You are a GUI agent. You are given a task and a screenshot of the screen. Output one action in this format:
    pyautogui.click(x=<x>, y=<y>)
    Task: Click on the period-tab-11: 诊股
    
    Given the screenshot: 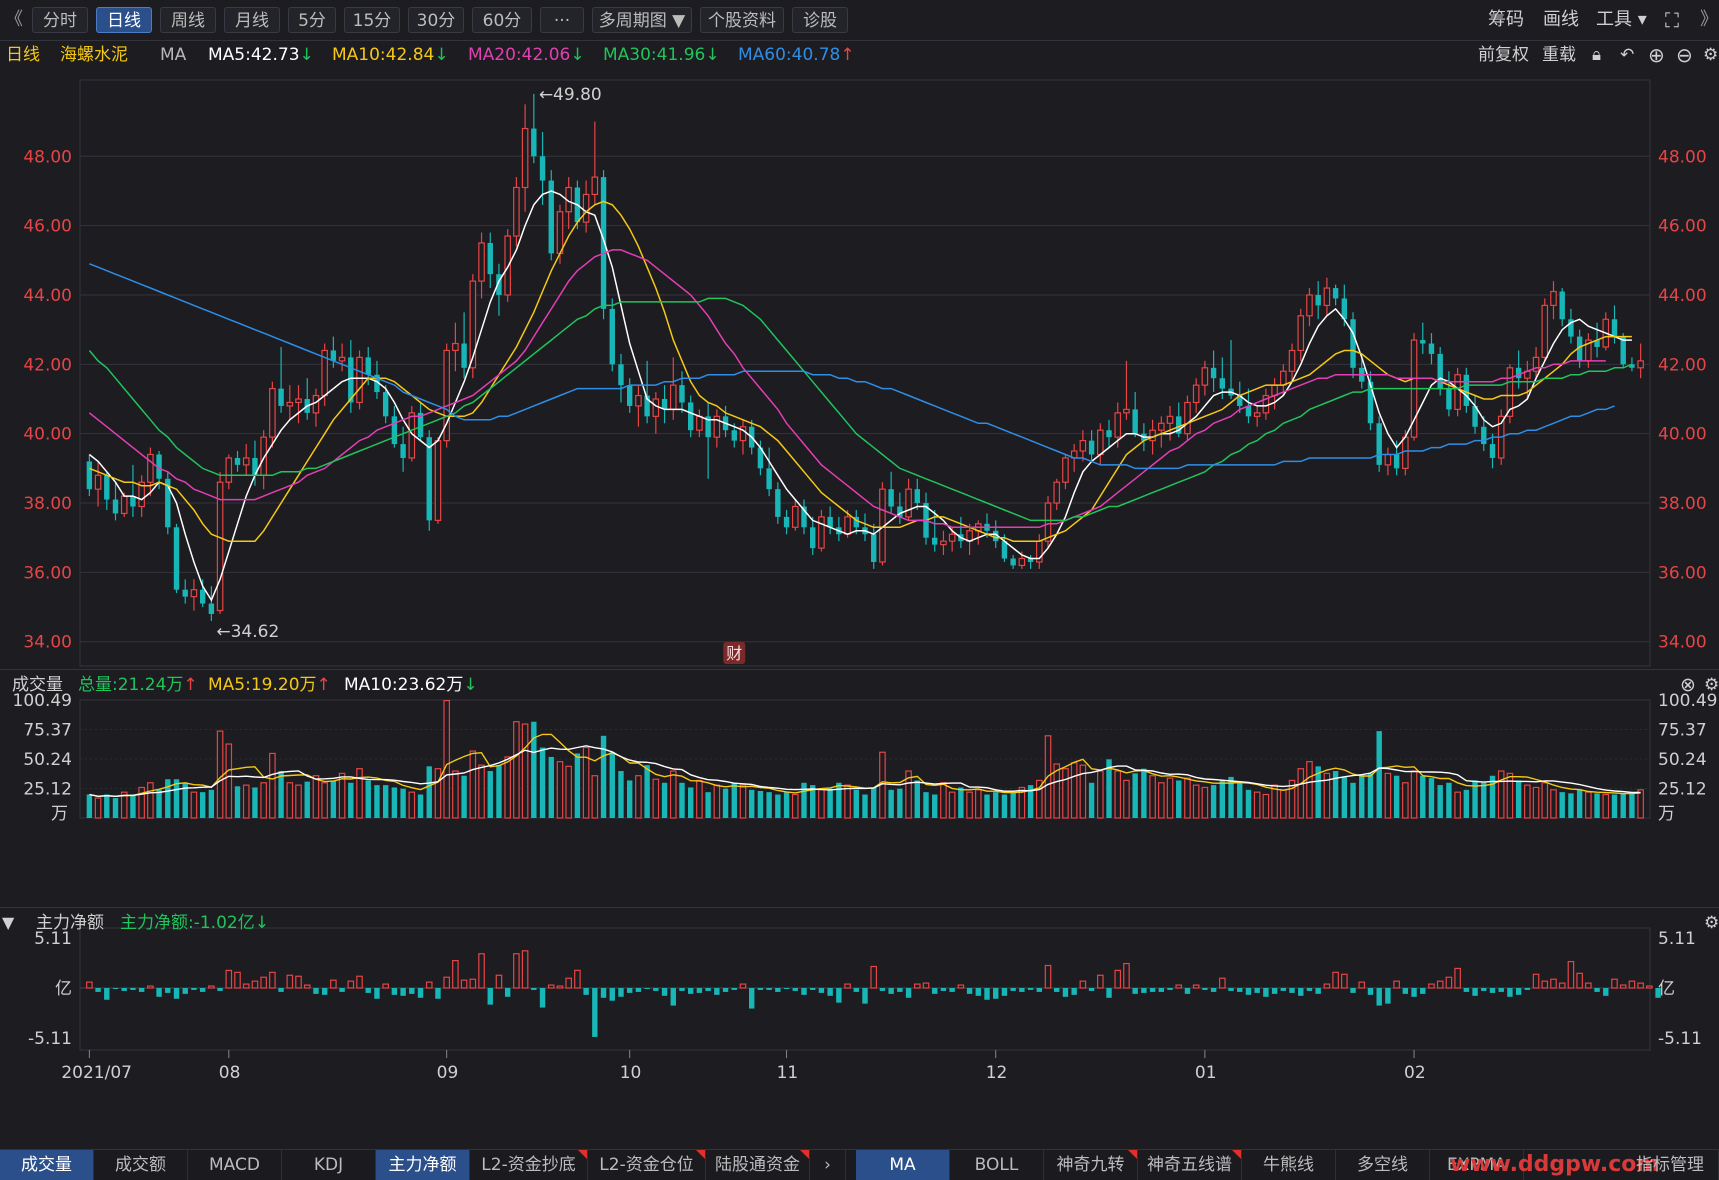 What is the action you would take?
    pyautogui.click(x=820, y=20)
    